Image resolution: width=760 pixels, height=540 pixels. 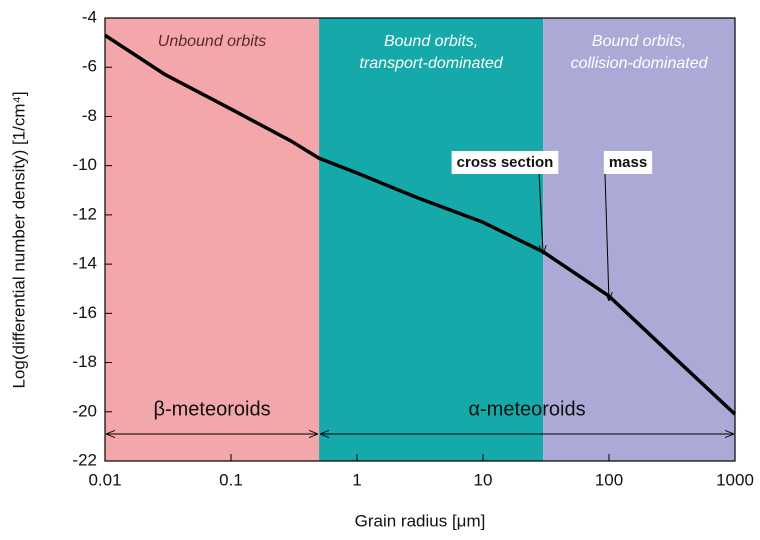 What do you see at coordinates (84, 459) in the screenshot?
I see `y-tick-label: -22` at bounding box center [84, 459].